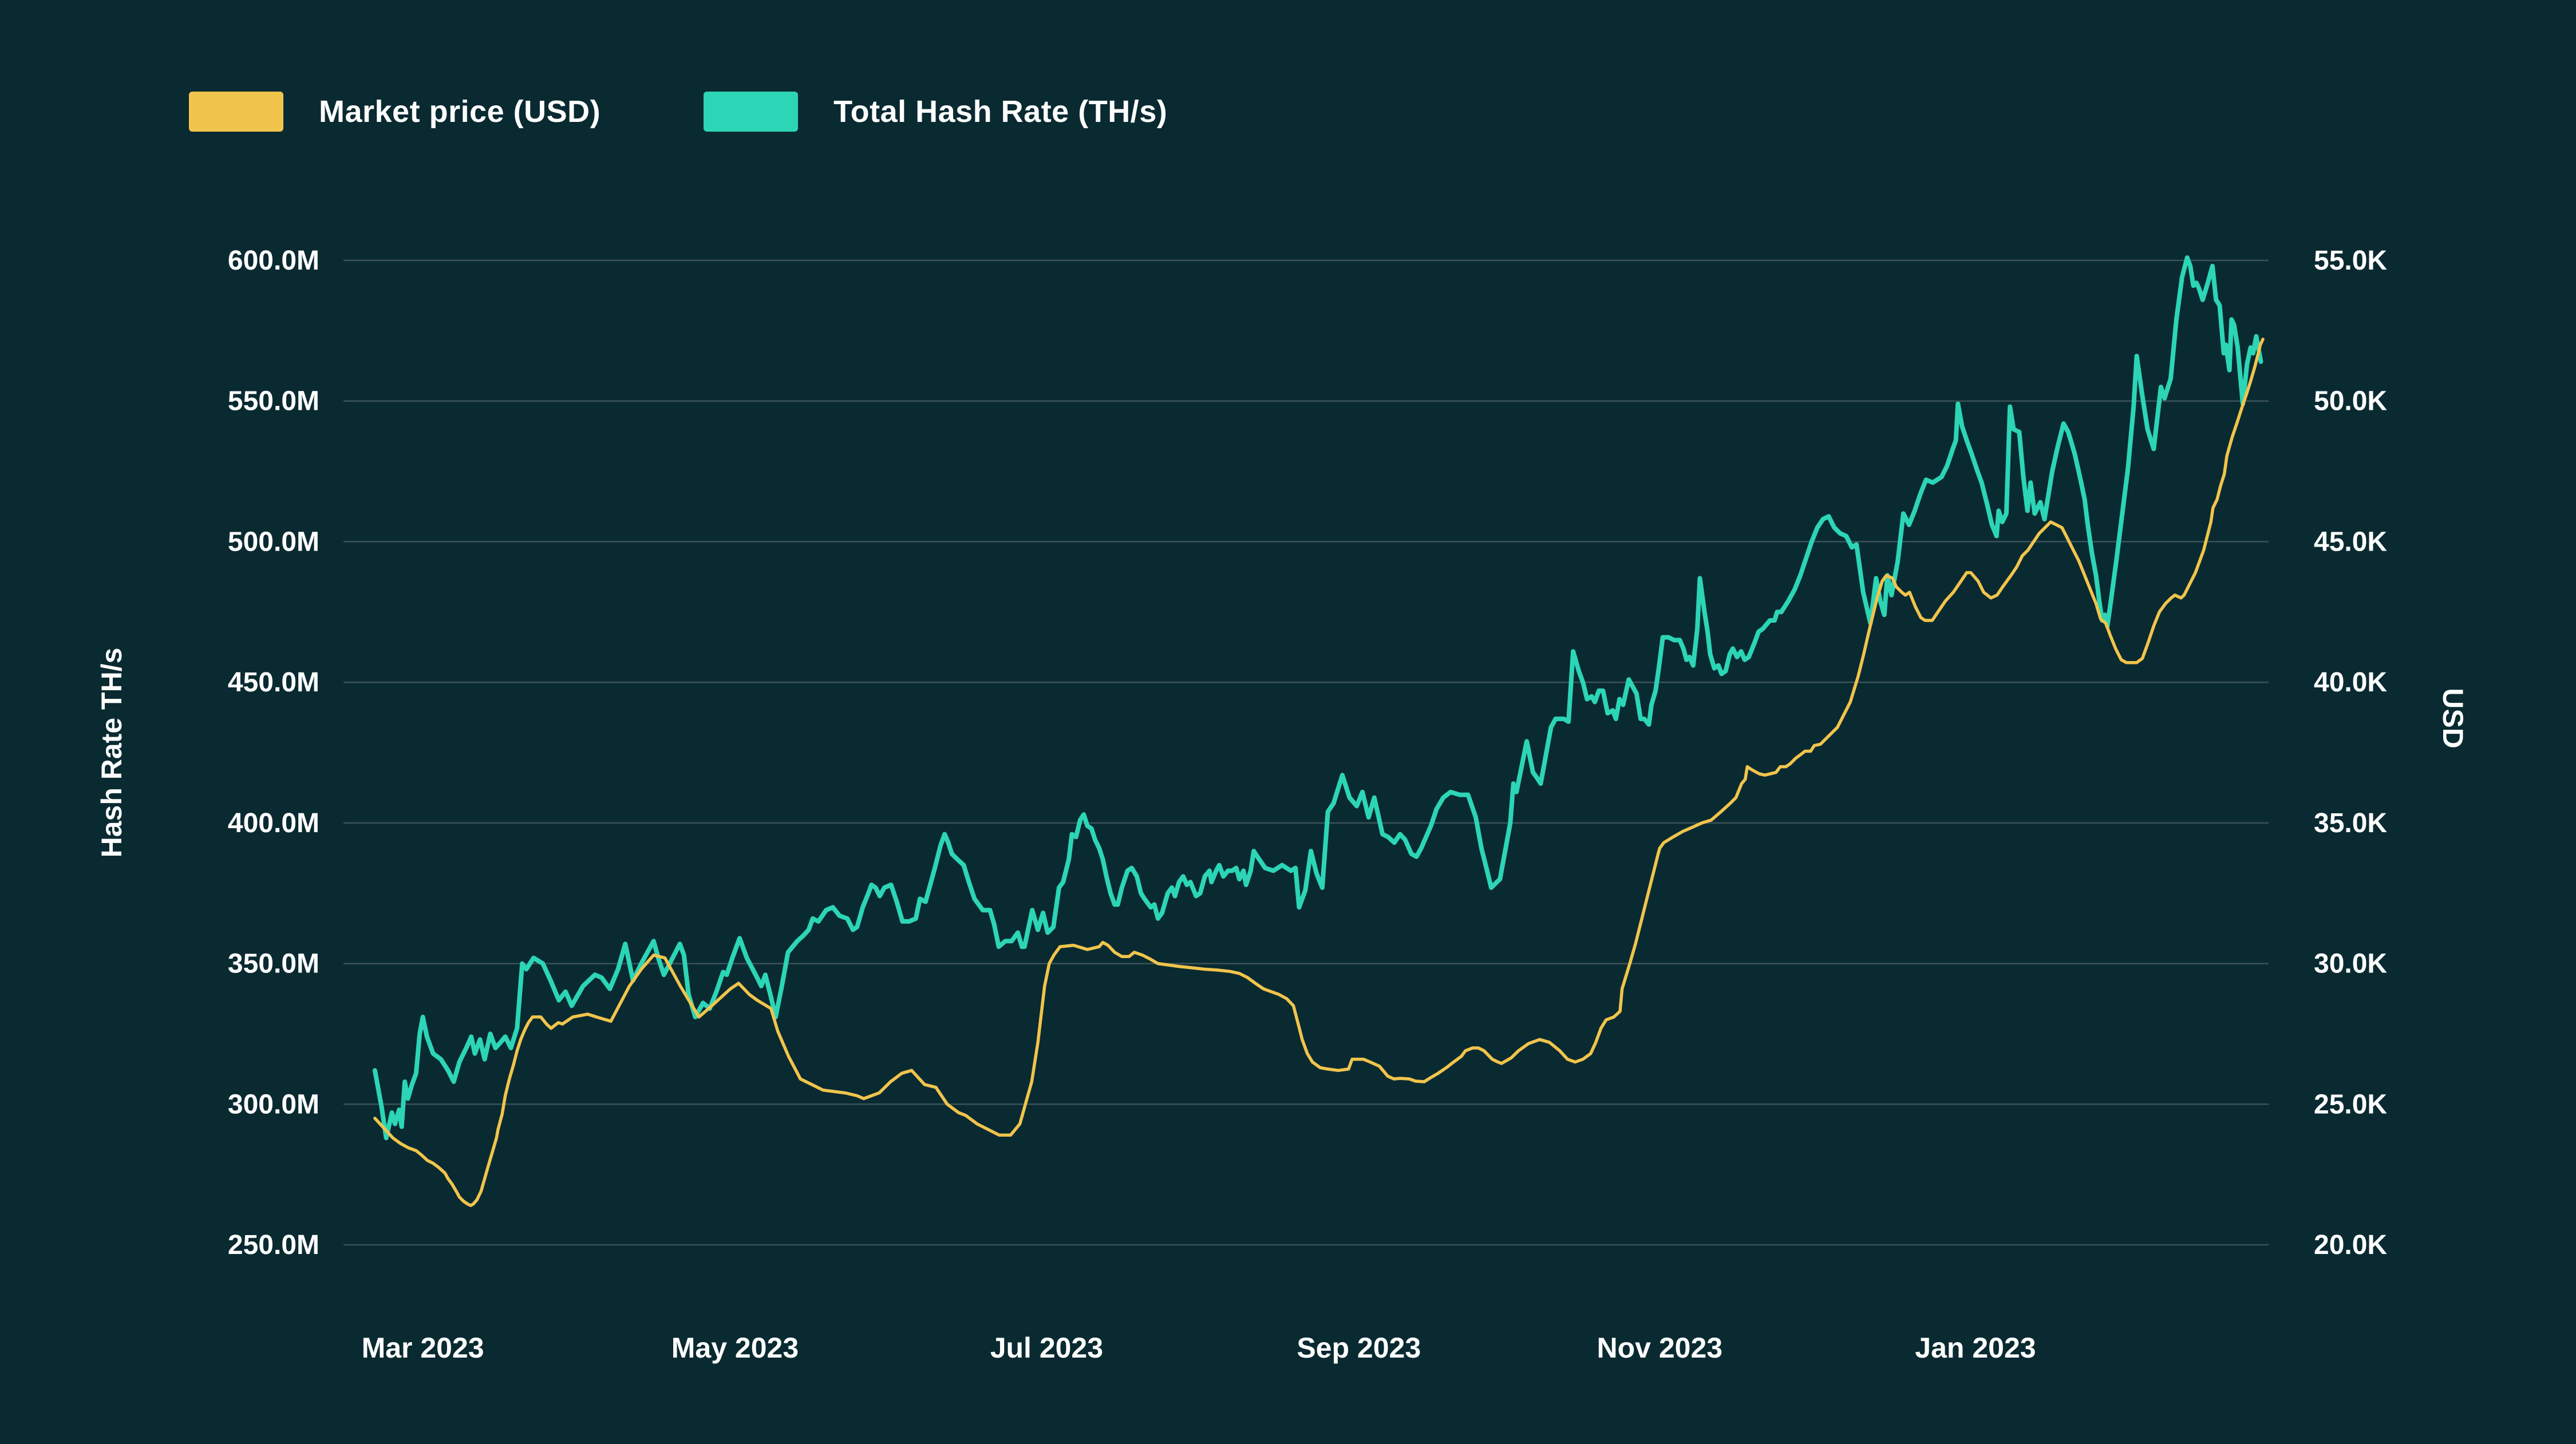 This screenshot has width=2576, height=1444. What do you see at coordinates (2350, 682) in the screenshot?
I see `right-axis-tick: 40.0K` at bounding box center [2350, 682].